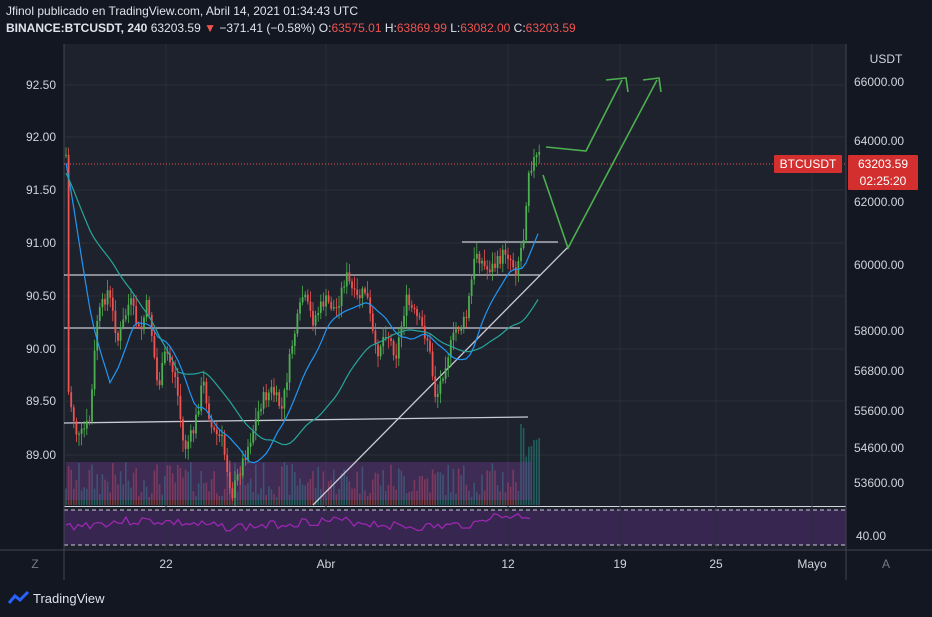 The width and height of the screenshot is (932, 617). I want to click on tradingview-logo-icon, so click(18, 597).